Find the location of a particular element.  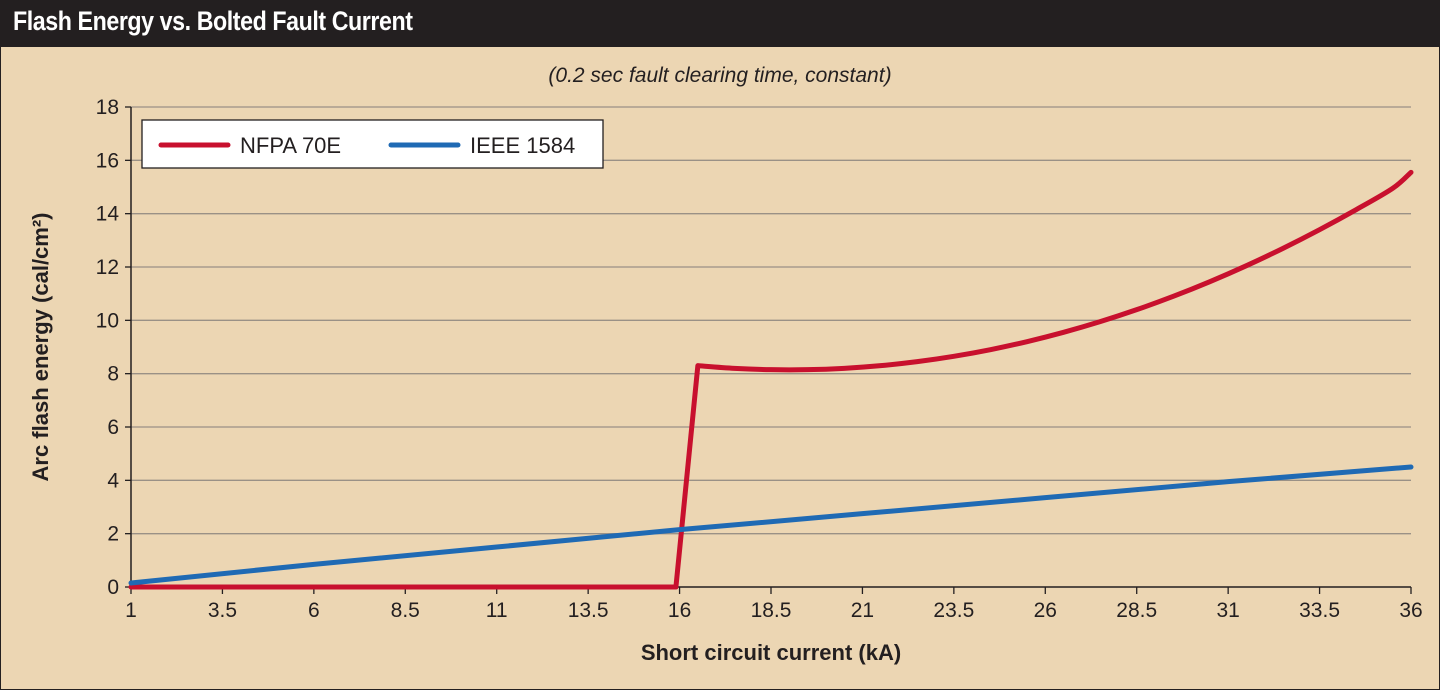

x-tick-label: 28.5 is located at coordinates (1136, 610).